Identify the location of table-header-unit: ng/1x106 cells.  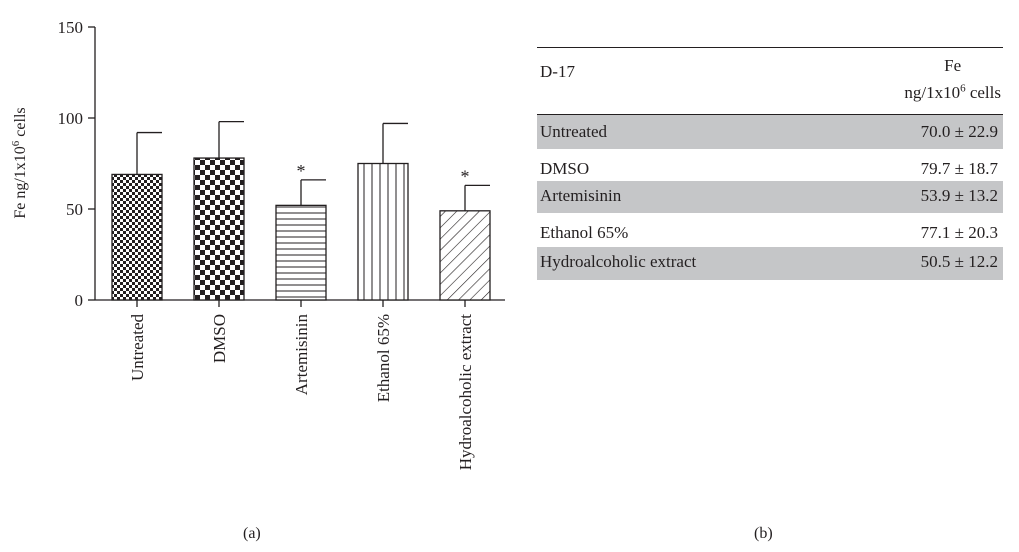
(952, 92).